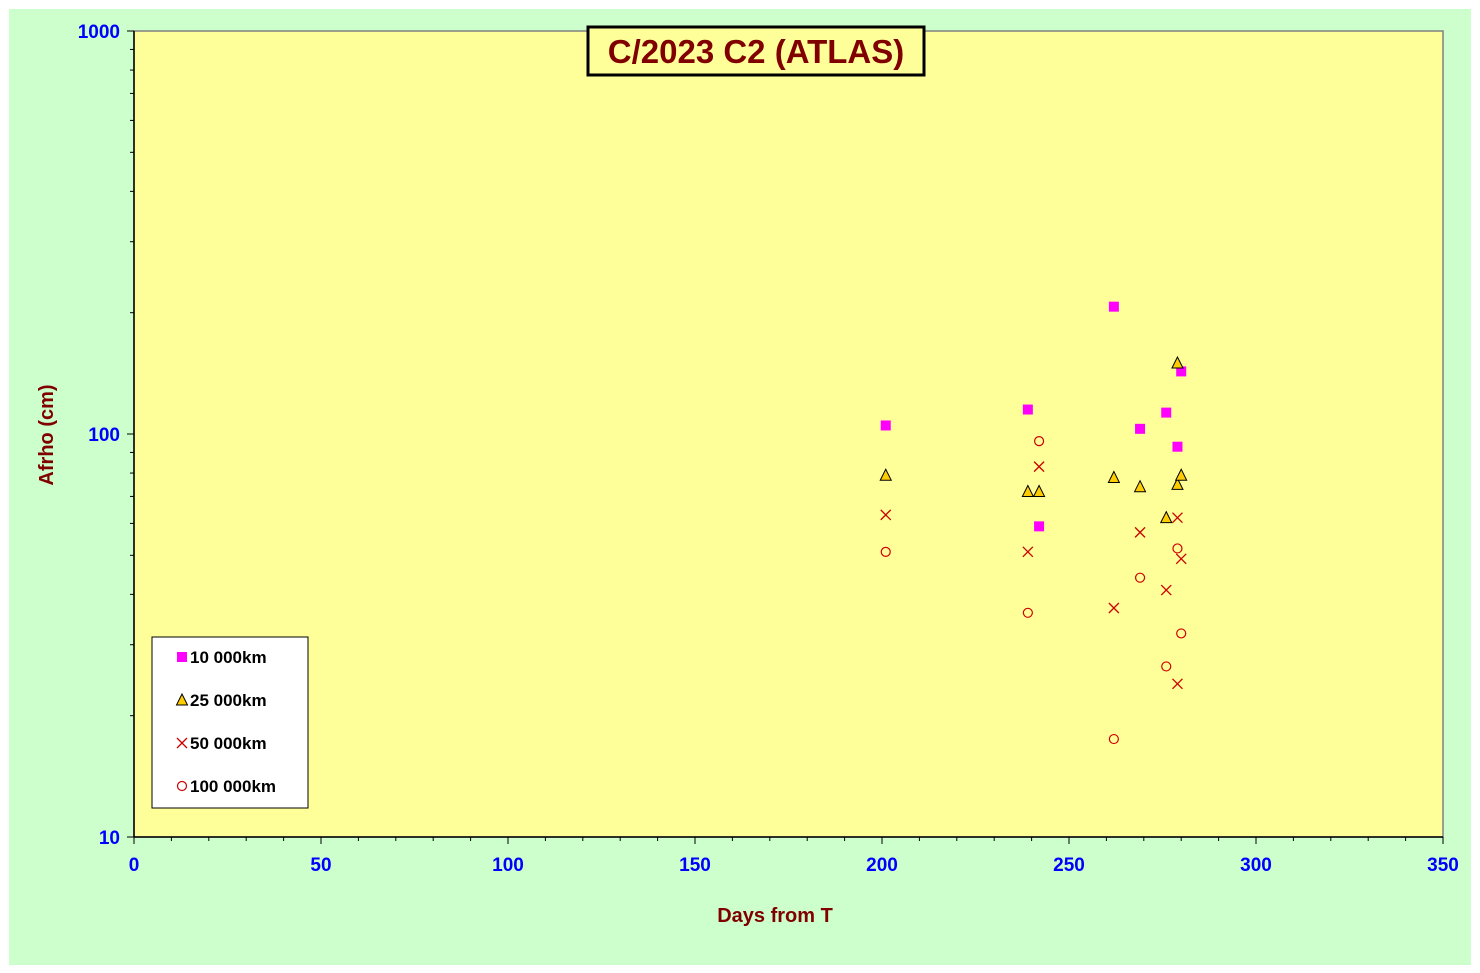 This screenshot has width=1480, height=973. Describe the element at coordinates (1256, 865) in the screenshot. I see `x-tick-label: 300` at that location.